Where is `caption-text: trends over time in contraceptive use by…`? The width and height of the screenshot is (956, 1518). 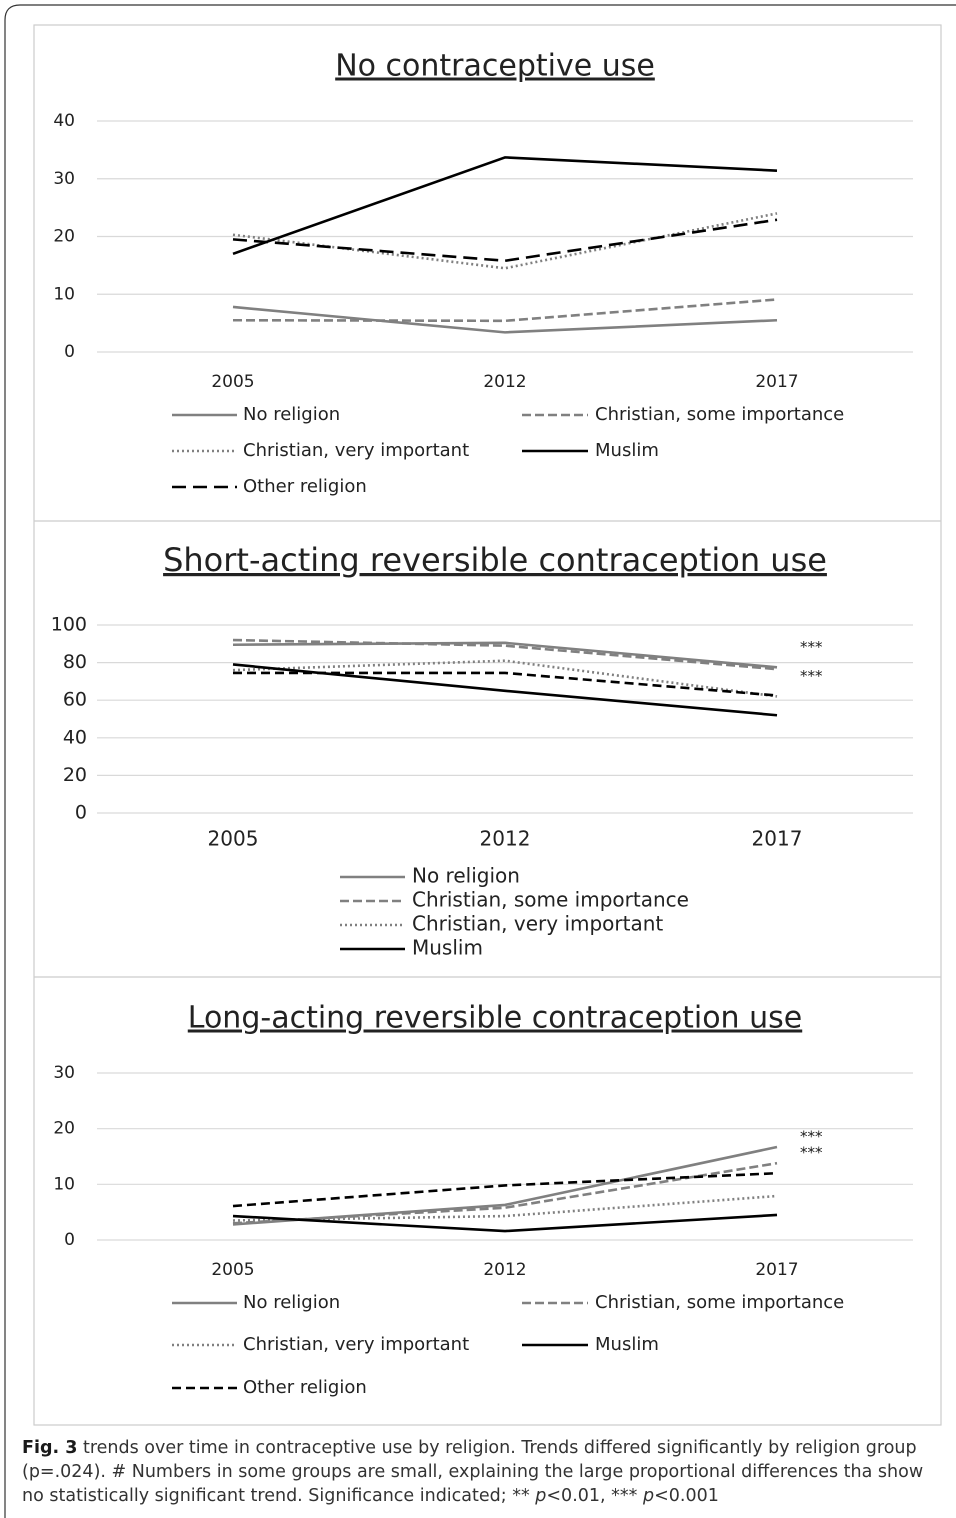 caption-text: trends over time in contraceptive use by… is located at coordinates (473, 1472).